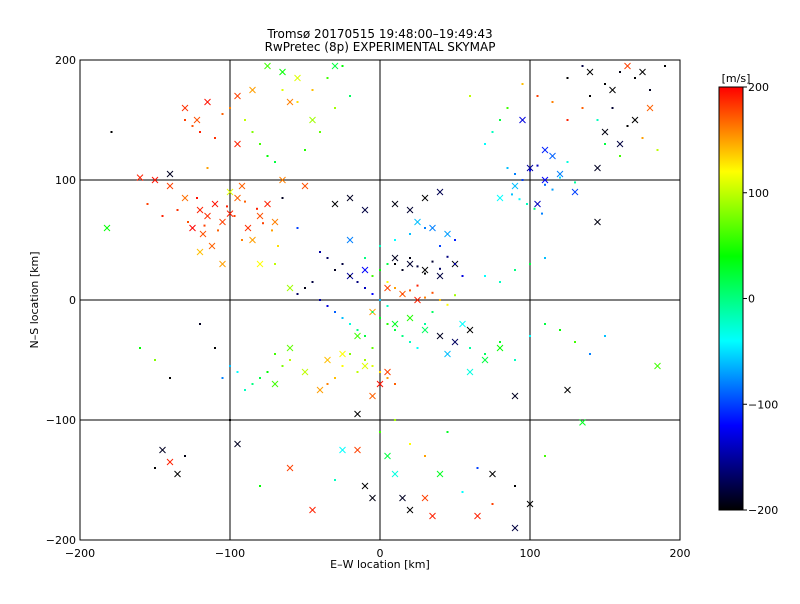 The width and height of the screenshot is (800, 604). Describe the element at coordinates (61, 420) in the screenshot. I see `y-tick-label: −100` at that location.